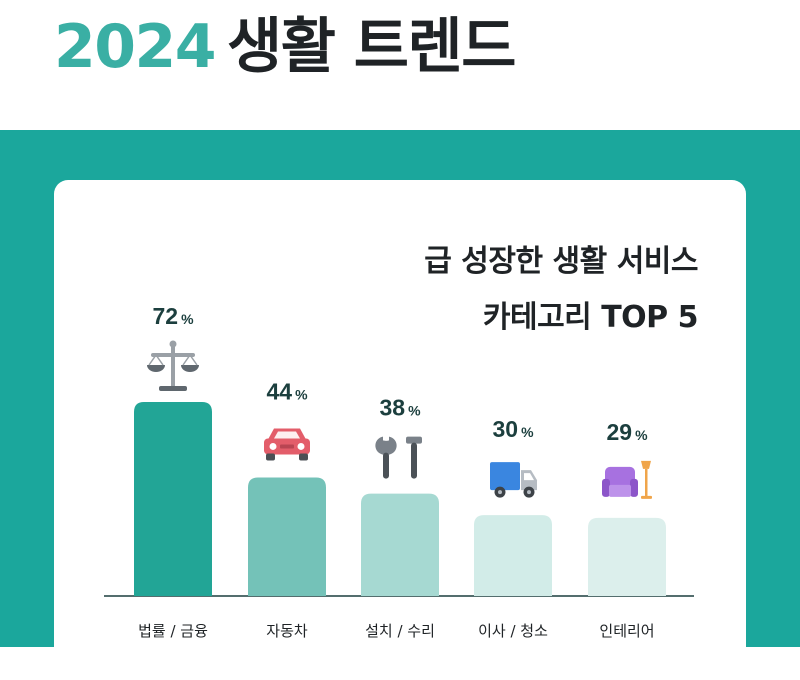 This screenshot has height=680, width=800. I want to click on value-label-3: 38%, so click(400, 408).